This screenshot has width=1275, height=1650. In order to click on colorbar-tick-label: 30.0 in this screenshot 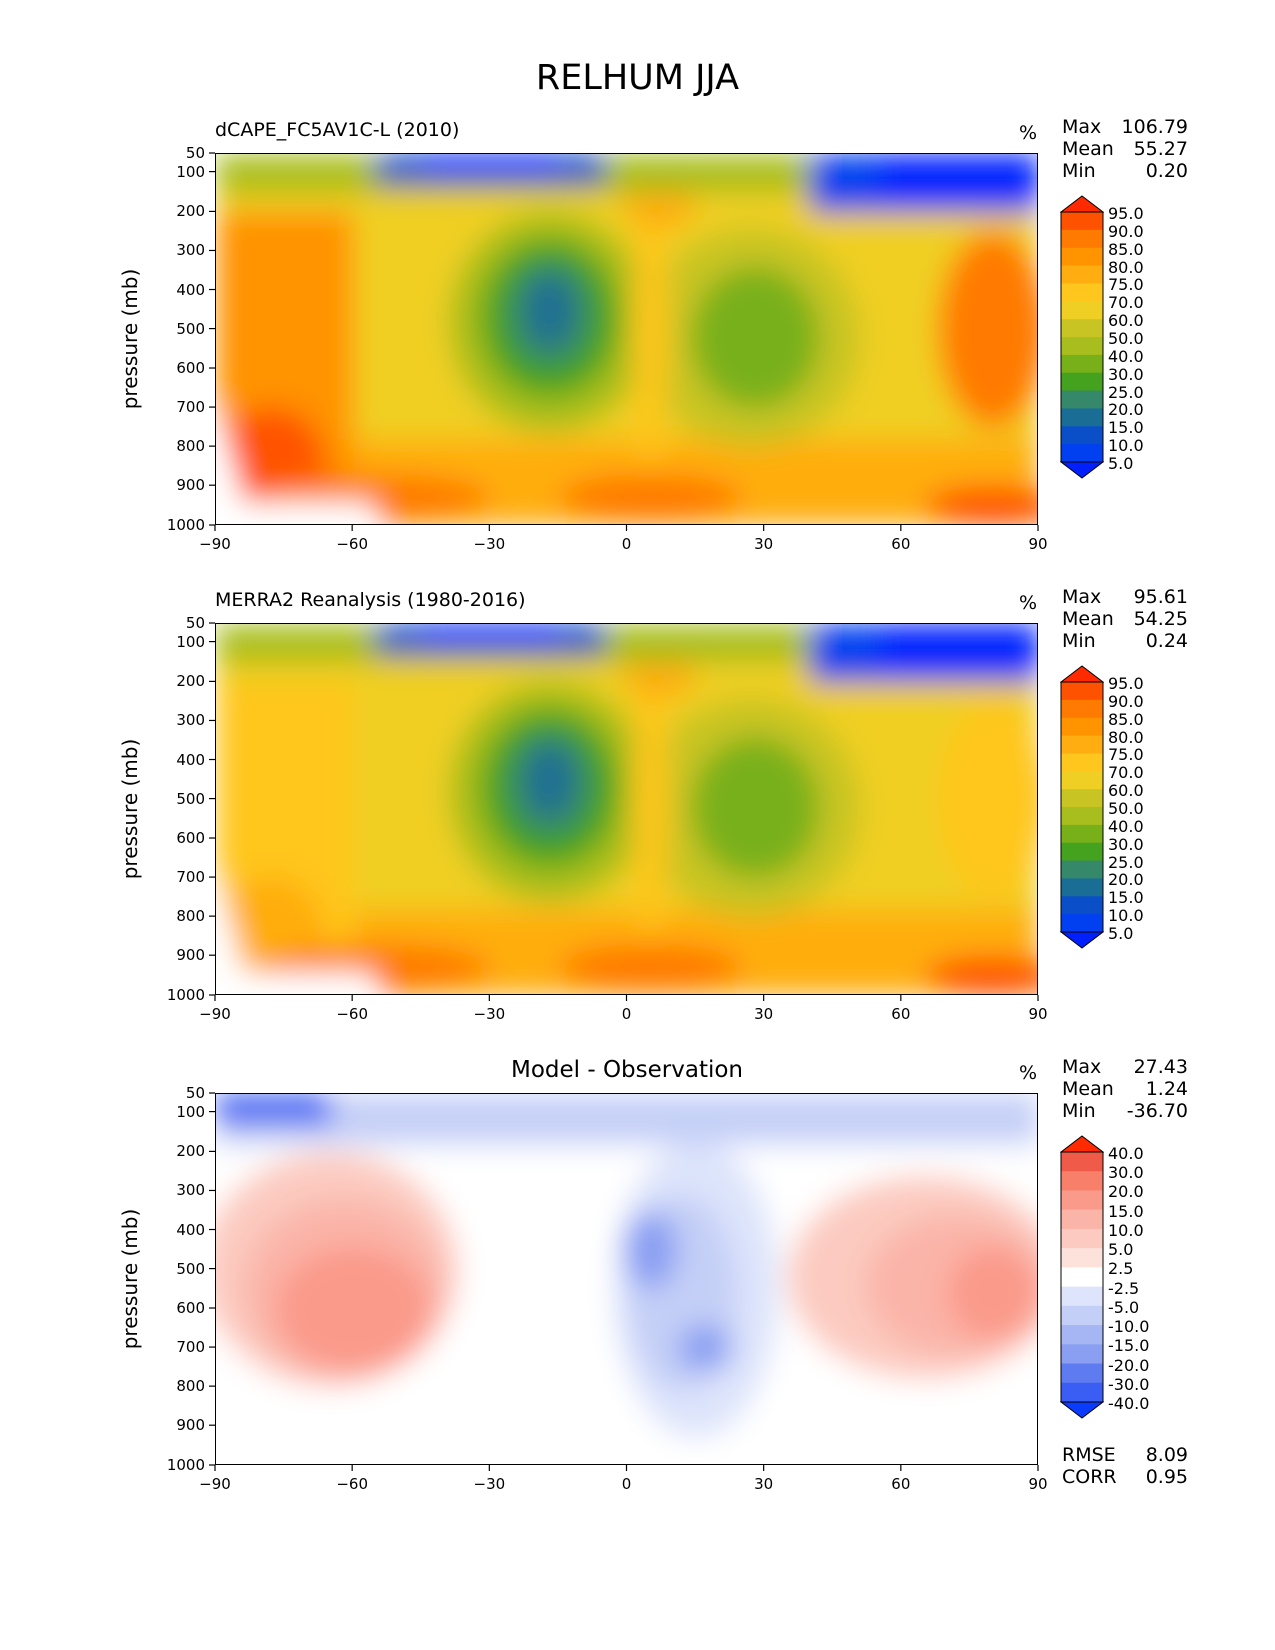, I will do `click(1126, 374)`.